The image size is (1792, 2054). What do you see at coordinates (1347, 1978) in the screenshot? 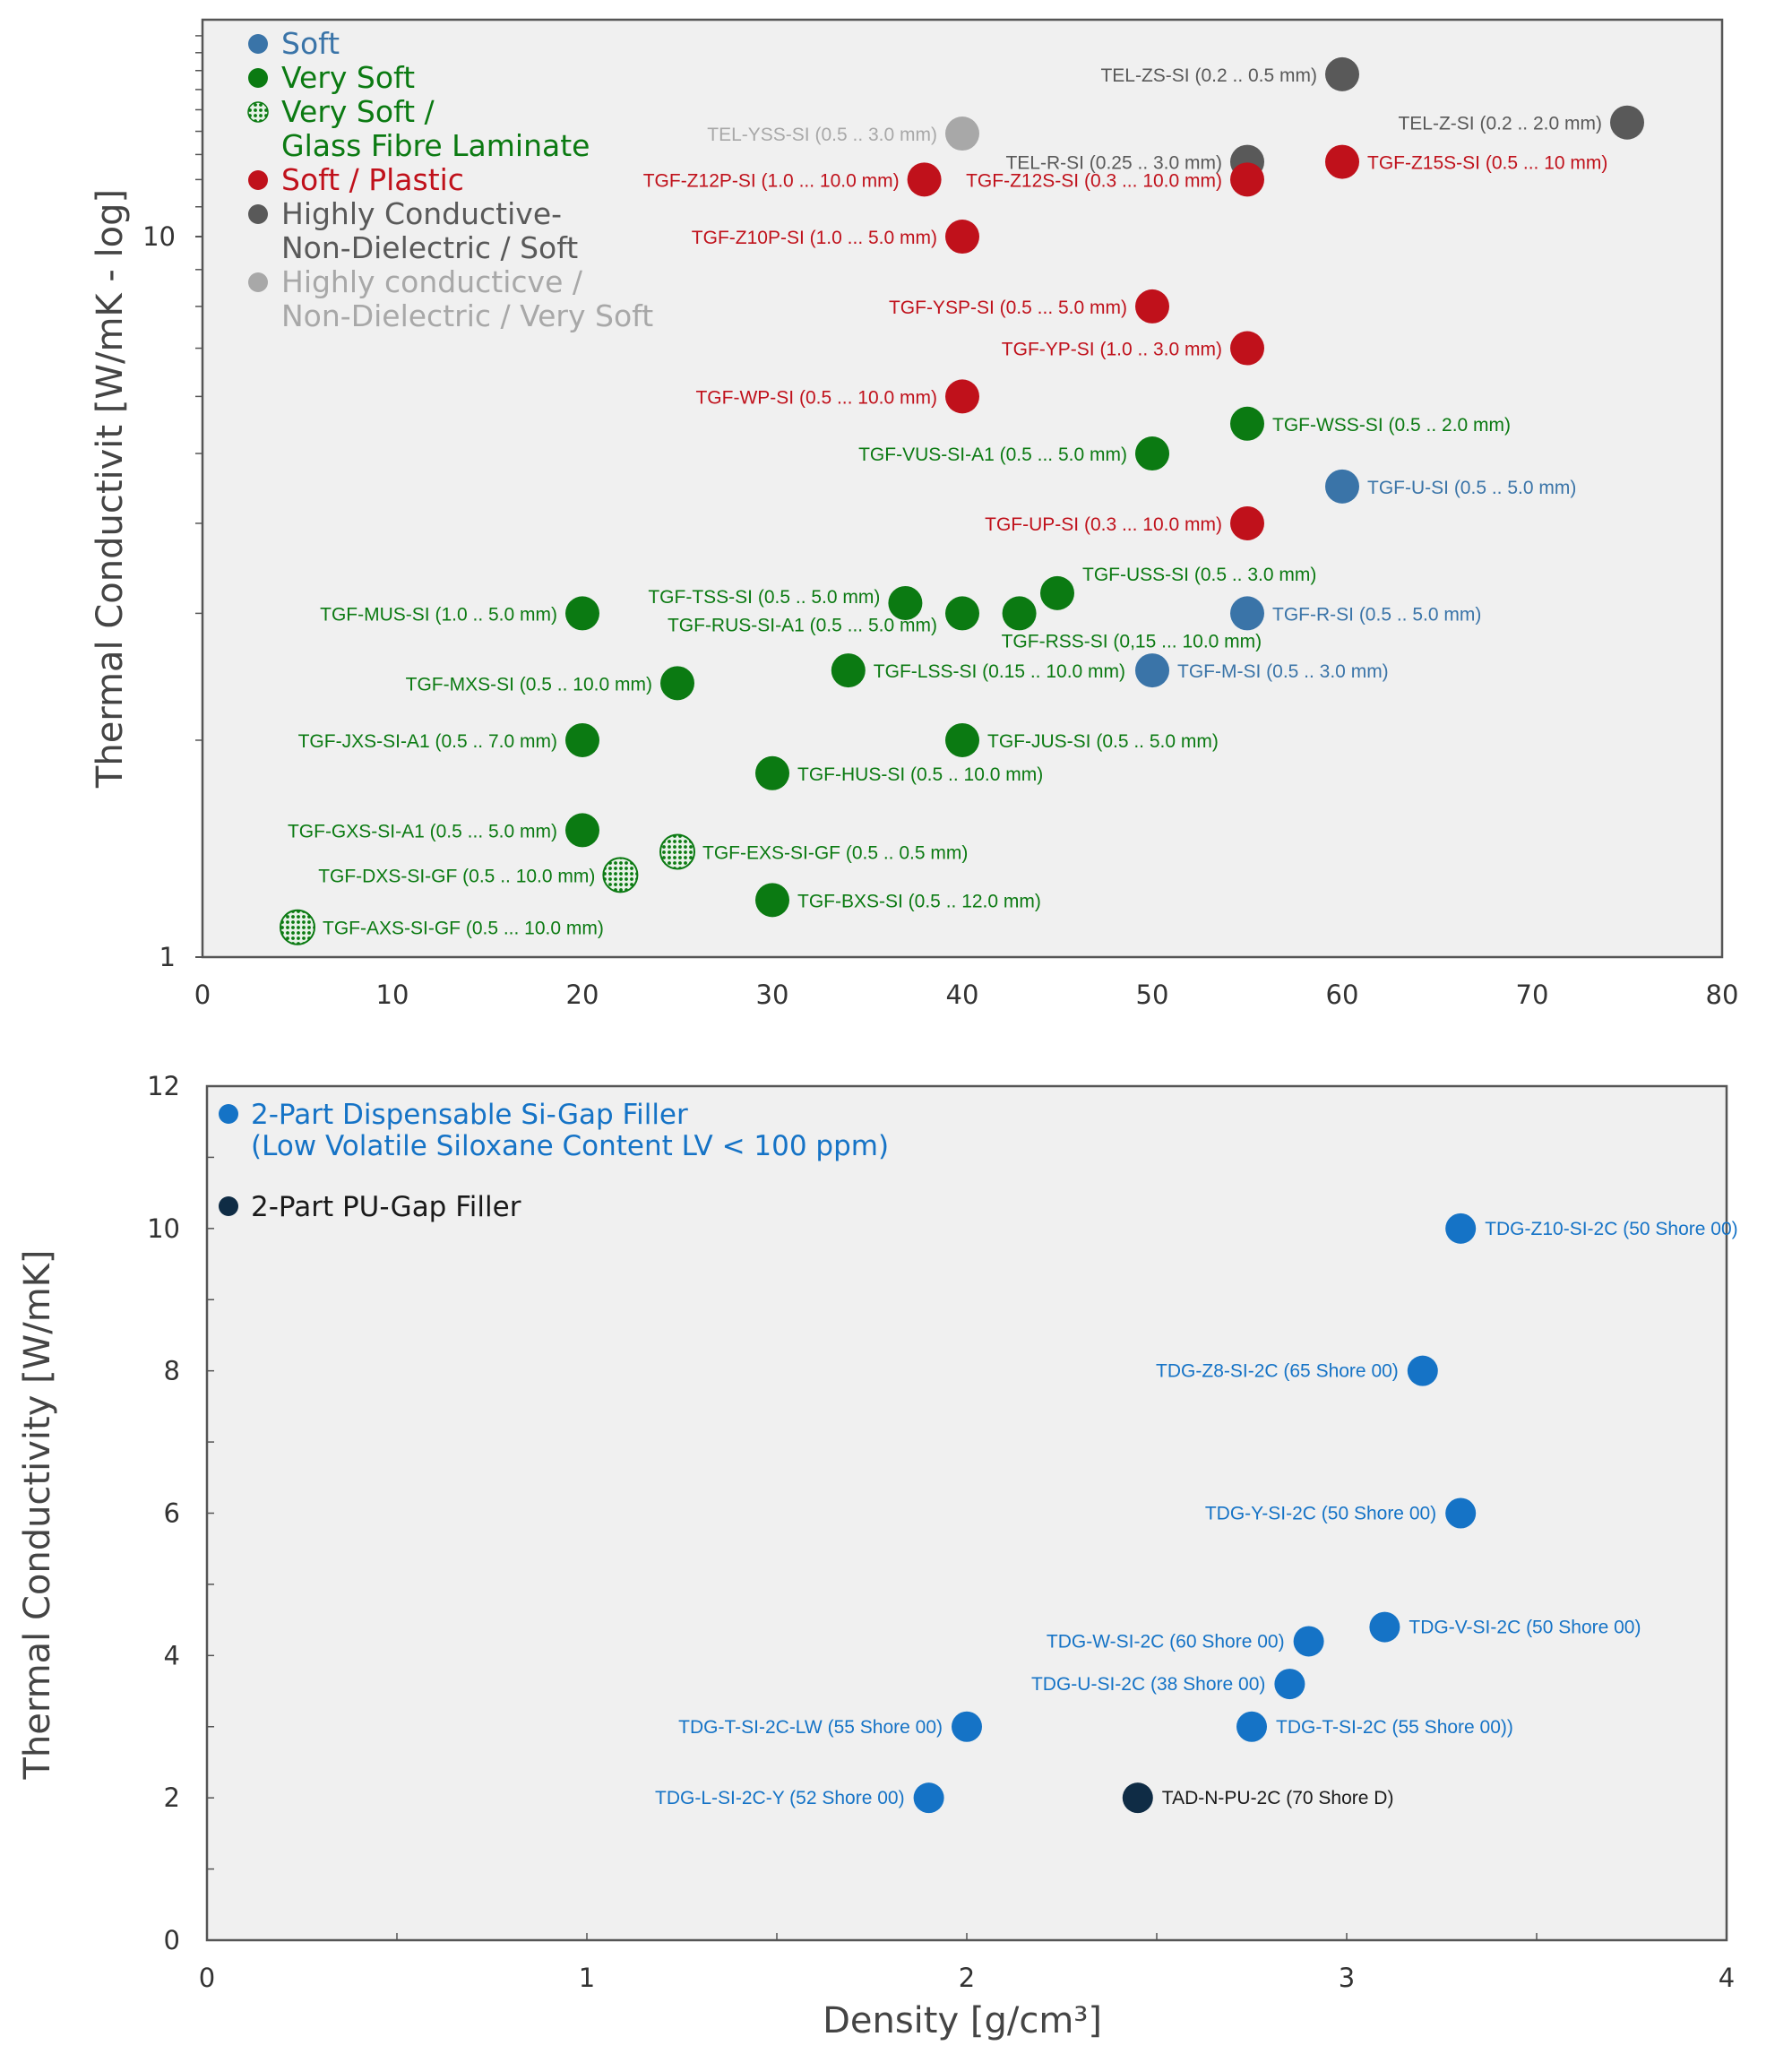
I see `bottom-x-tick-label: 3` at bounding box center [1347, 1978].